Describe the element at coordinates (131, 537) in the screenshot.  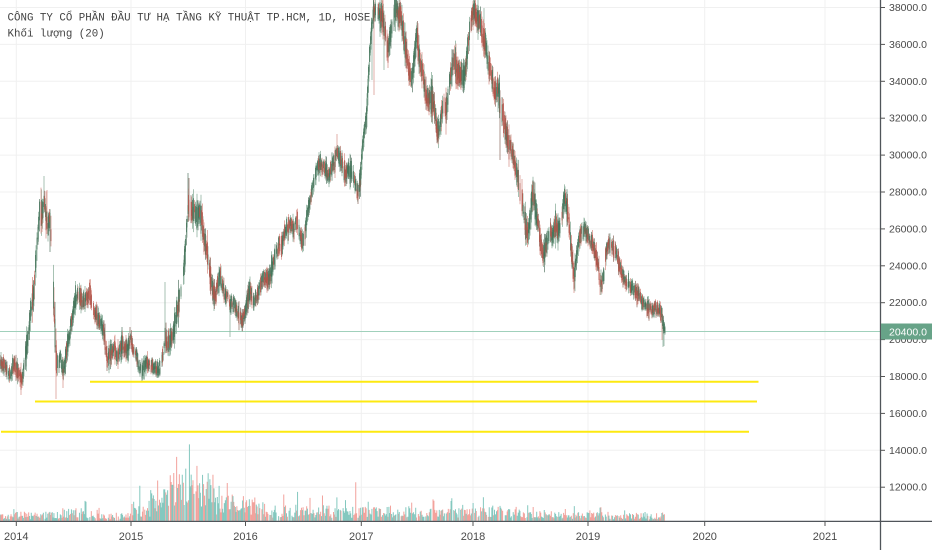
I see `svg-text: 2015` at that location.